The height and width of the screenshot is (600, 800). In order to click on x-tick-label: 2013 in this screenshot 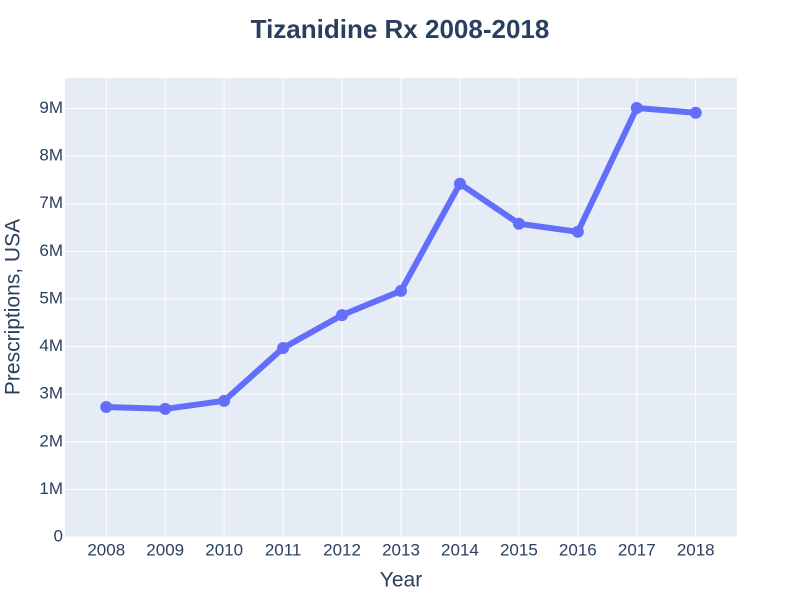, I will do `click(401, 549)`.